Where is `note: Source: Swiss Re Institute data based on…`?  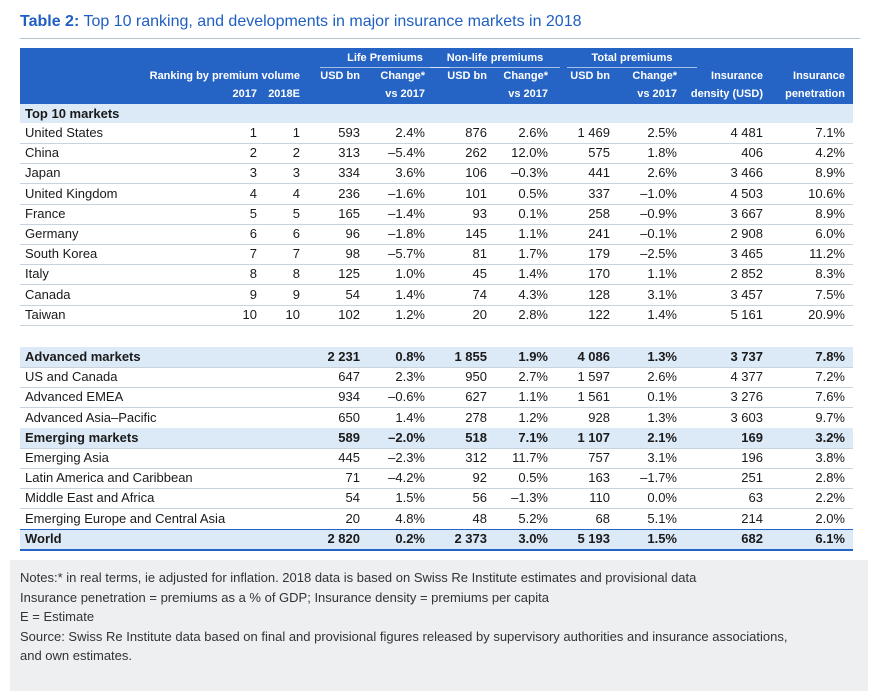 note: Source: Swiss Re Institute data based on… is located at coordinates (404, 636).